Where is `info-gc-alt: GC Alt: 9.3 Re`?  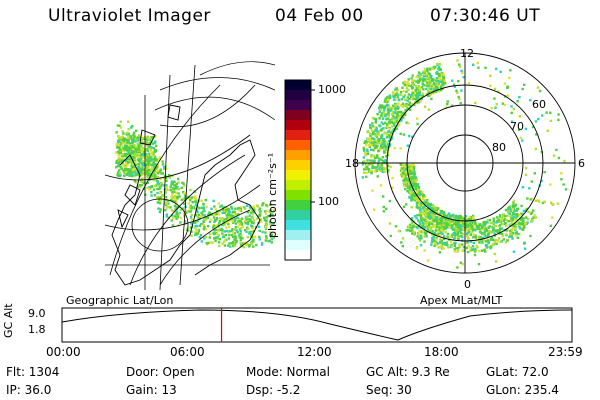
info-gc-alt: GC Alt: 9.3 Re is located at coordinates (408, 372).